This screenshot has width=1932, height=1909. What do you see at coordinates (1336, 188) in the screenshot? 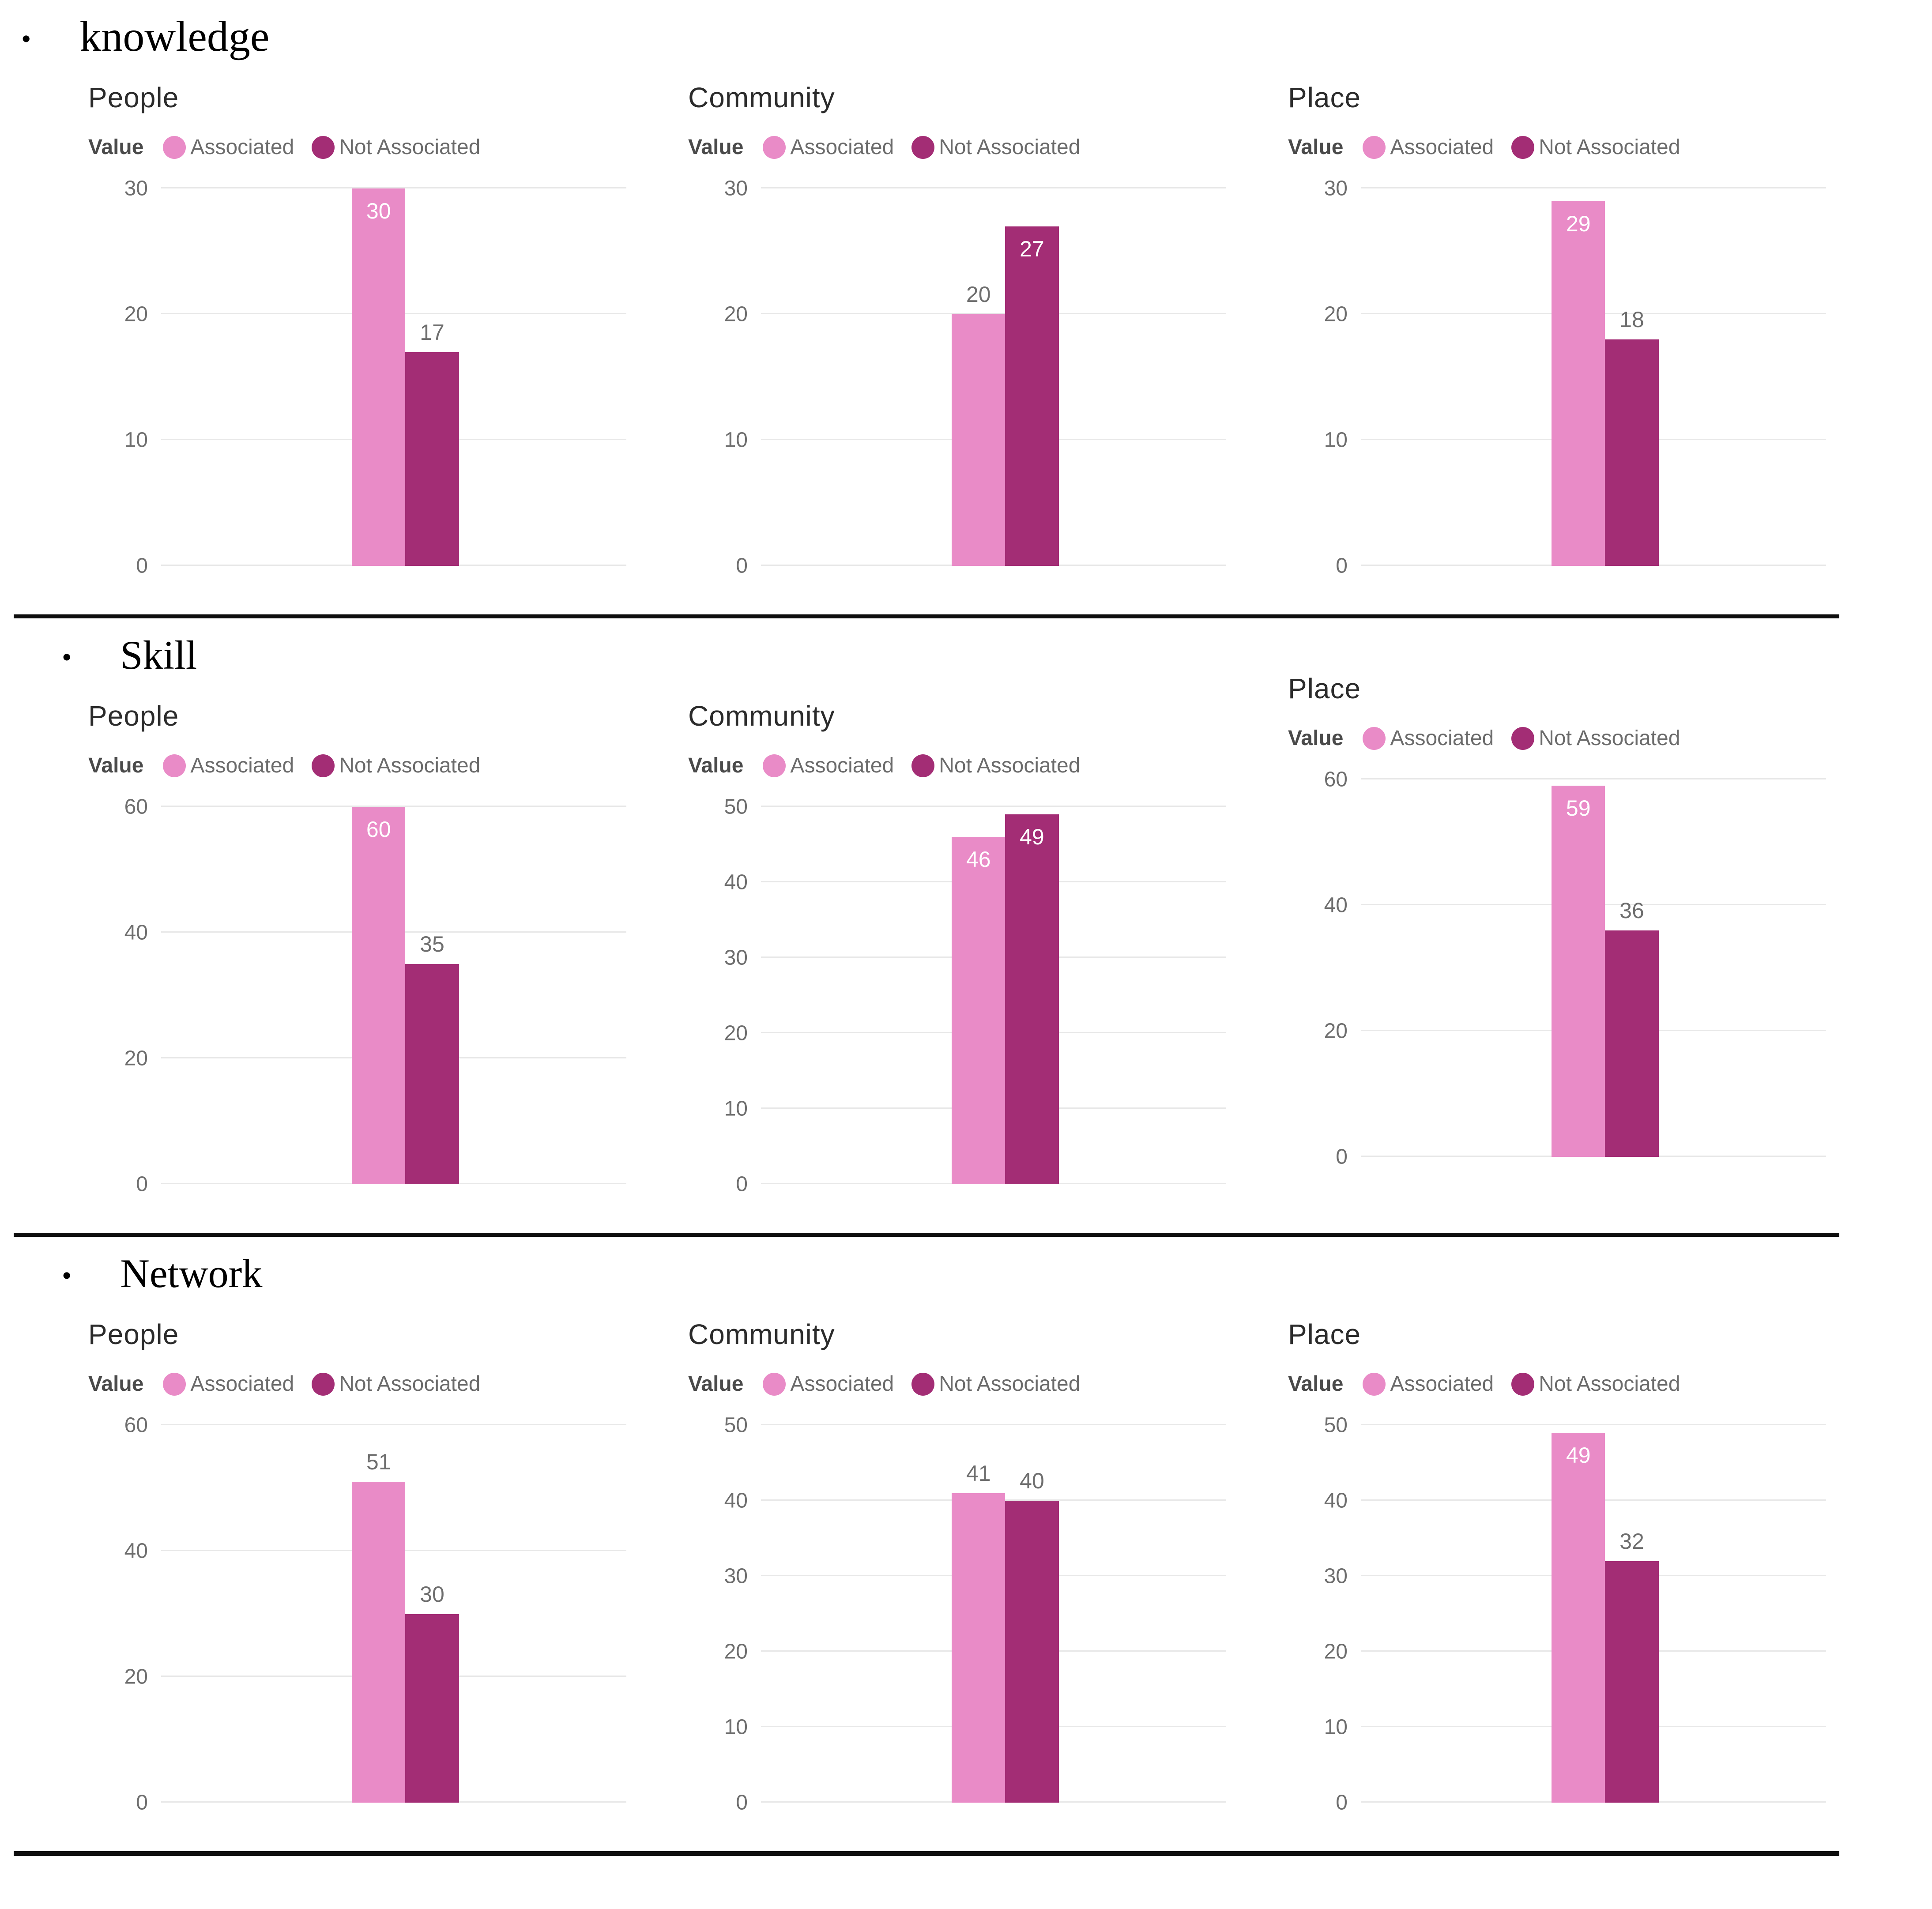
I see `y-tick-label: 30` at bounding box center [1336, 188].